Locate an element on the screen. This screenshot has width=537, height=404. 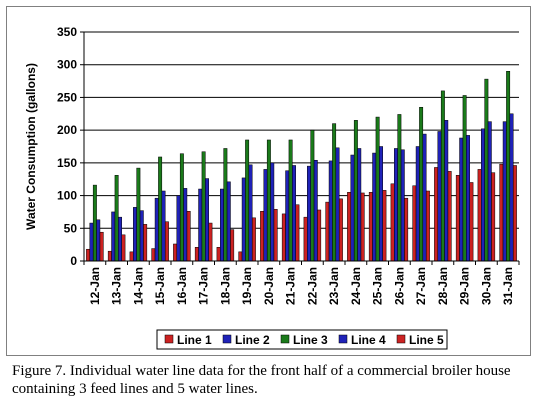
legend-label: Line 5 is located at coordinates (426, 340).